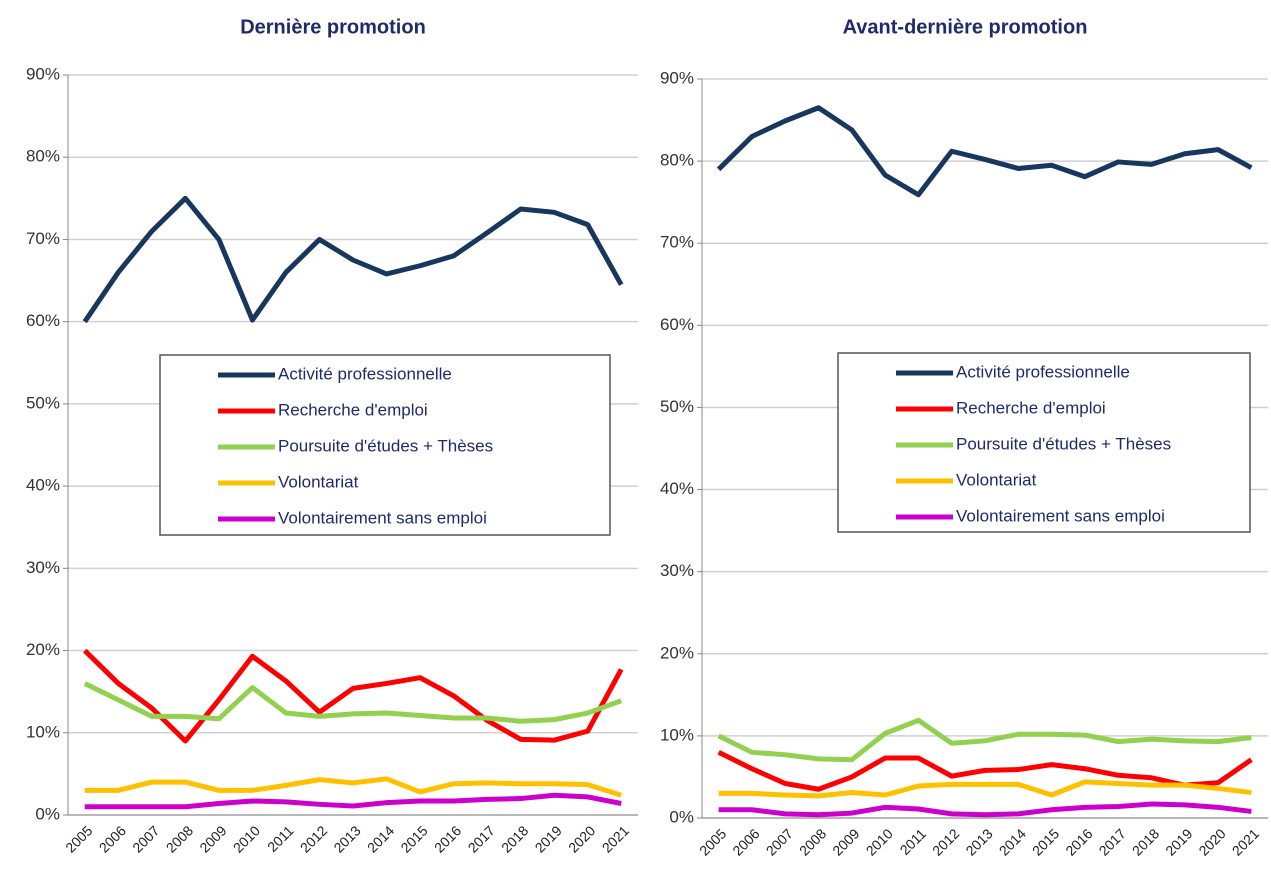 The image size is (1271, 873). I want to click on chart-title: Dernière promotion, so click(333, 27).